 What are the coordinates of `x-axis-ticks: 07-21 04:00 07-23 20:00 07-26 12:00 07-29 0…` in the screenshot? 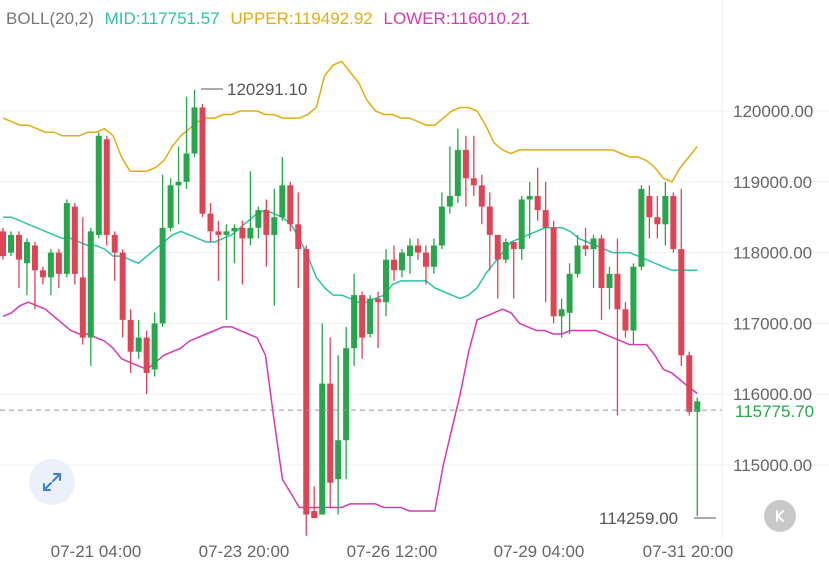 It's located at (392, 551).